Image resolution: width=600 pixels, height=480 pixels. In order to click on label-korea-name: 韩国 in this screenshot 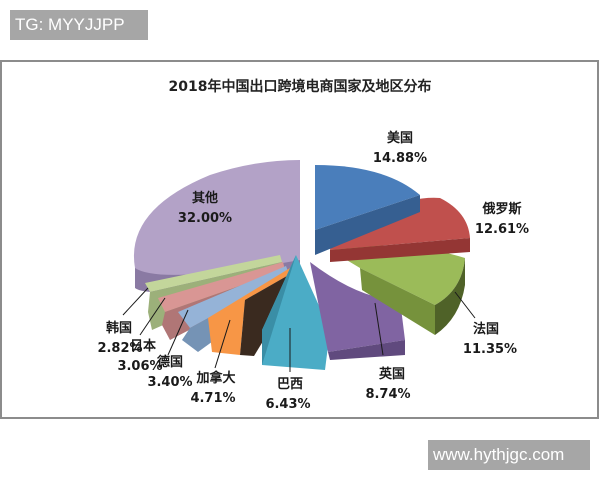, I will do `click(119, 328)`.